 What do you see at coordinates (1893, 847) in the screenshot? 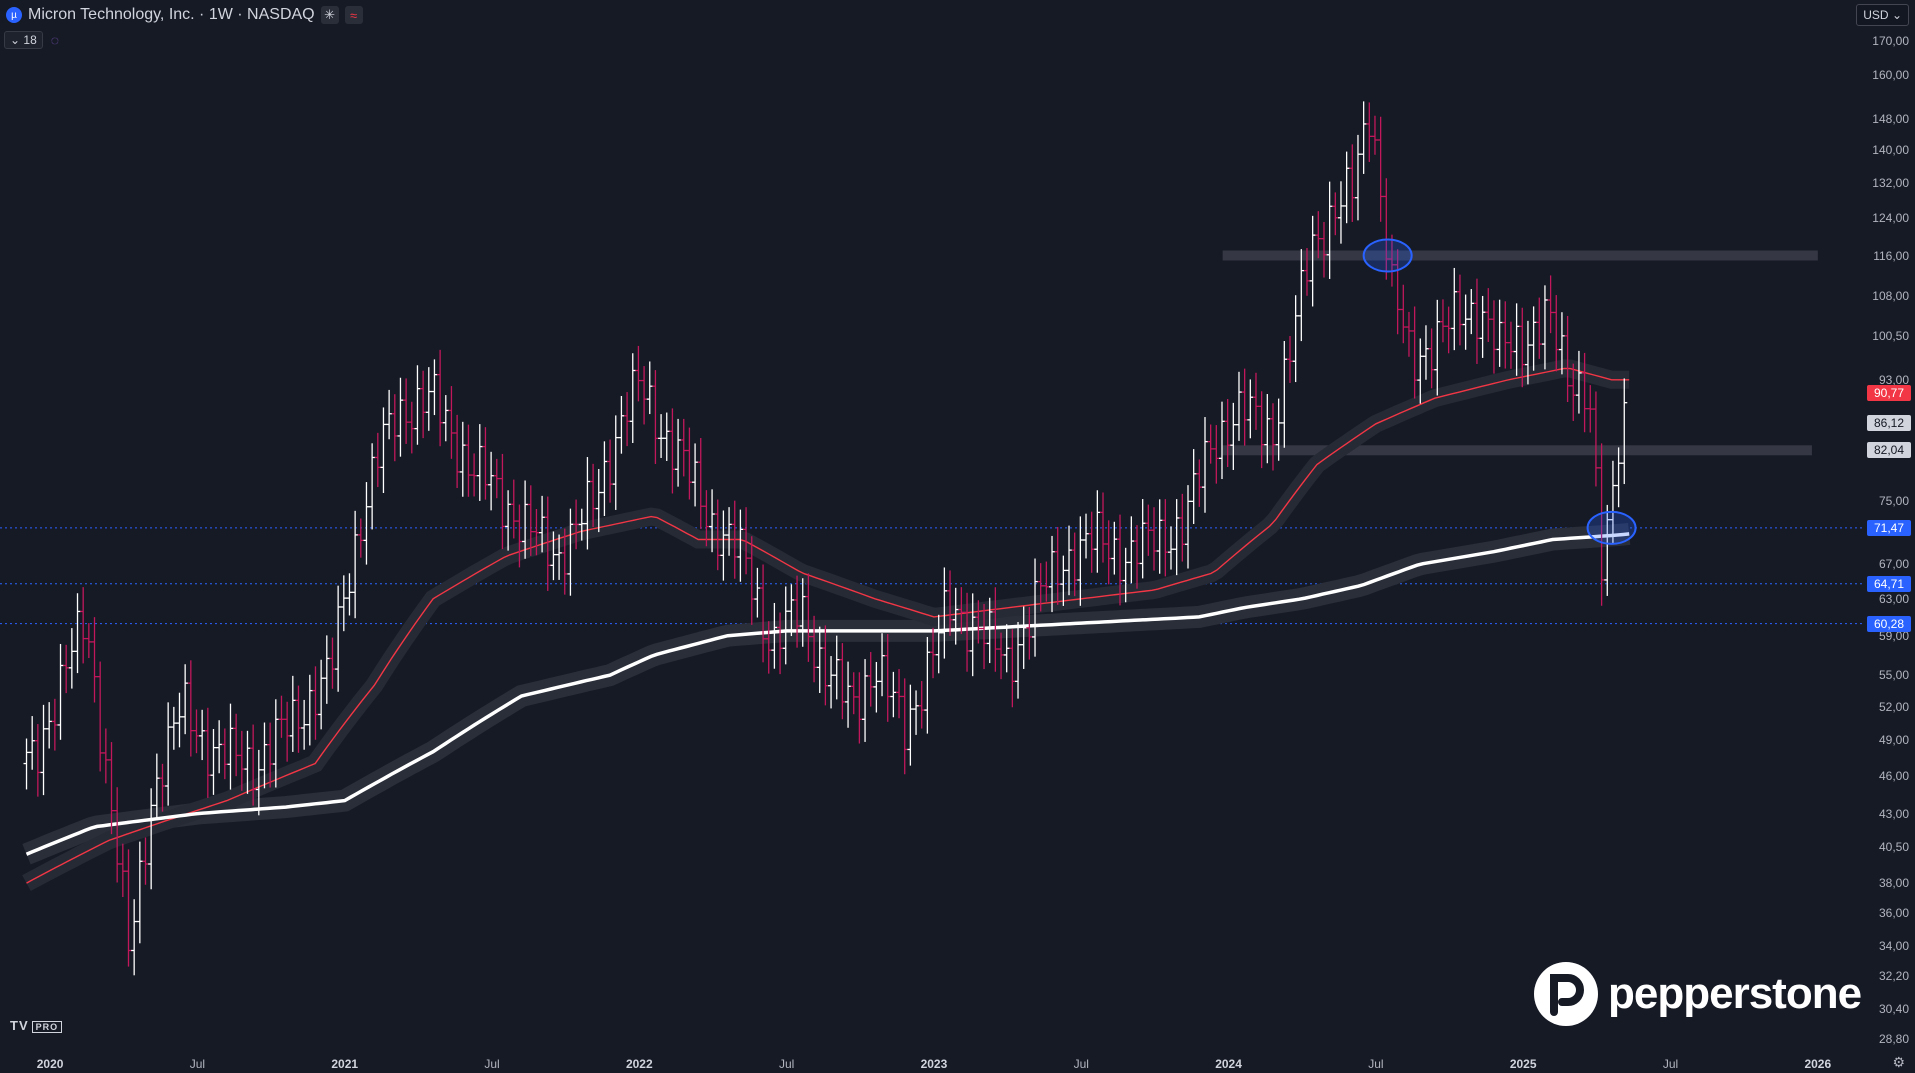
I see `price-tick-label: 40,50` at bounding box center [1893, 847].